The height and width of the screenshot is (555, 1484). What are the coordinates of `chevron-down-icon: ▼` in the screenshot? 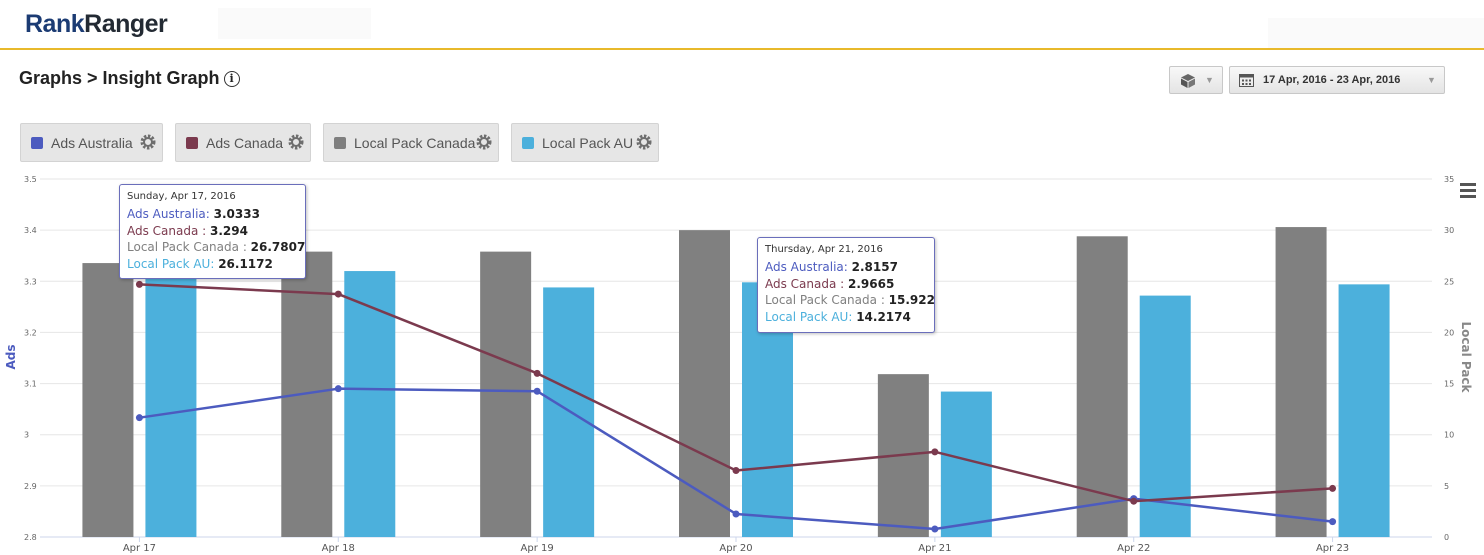 It's located at (1209, 80).